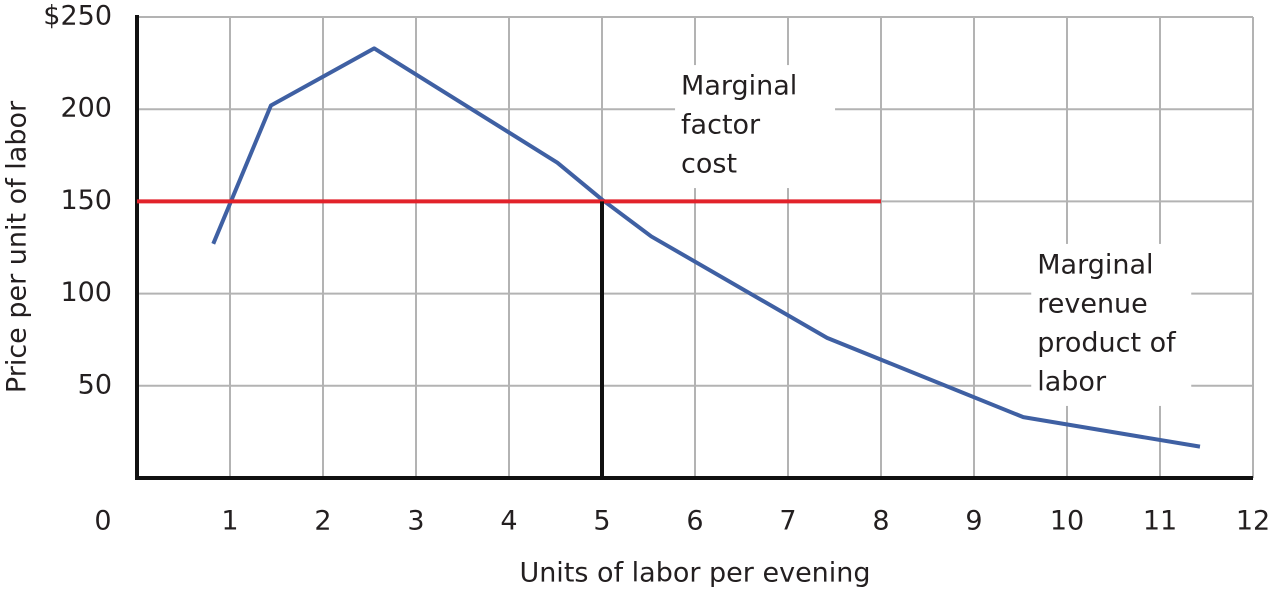 Image resolution: width=1270 pixels, height=596 pixels. I want to click on x-tick-label: 6, so click(694, 521).